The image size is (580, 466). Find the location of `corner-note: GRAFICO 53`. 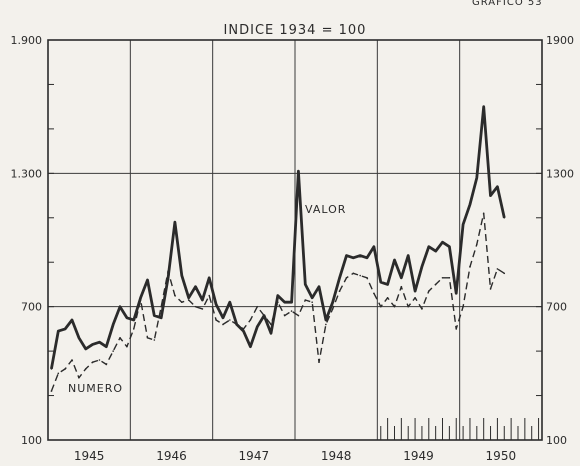

corner-note: GRAFICO 53 is located at coordinates (507, 4).